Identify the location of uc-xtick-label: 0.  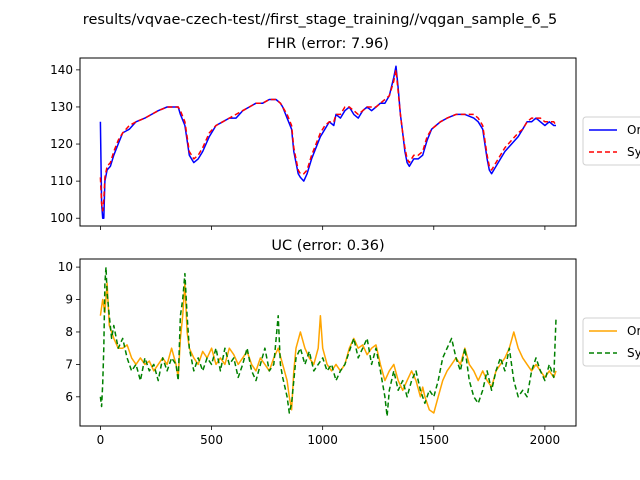
(101, 440).